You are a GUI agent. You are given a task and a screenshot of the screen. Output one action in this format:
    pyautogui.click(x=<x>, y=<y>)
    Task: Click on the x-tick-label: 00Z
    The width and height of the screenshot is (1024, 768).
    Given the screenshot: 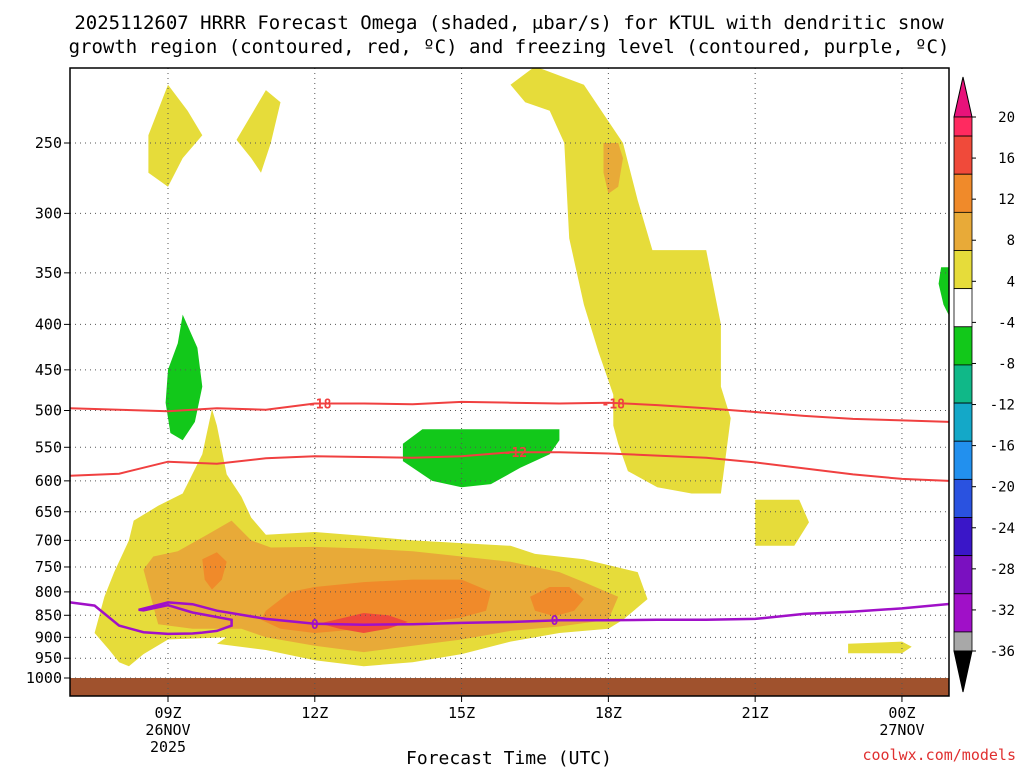 What is the action you would take?
    pyautogui.click(x=901, y=713)
    